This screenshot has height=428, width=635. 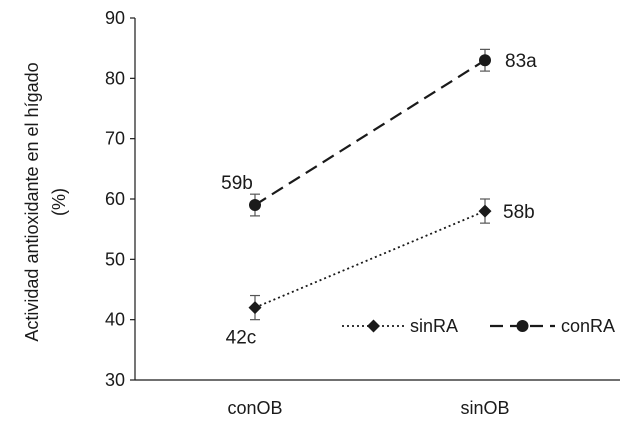 What do you see at coordinates (368, 408) in the screenshot?
I see `x-category-labels: conOB sinOB` at bounding box center [368, 408].